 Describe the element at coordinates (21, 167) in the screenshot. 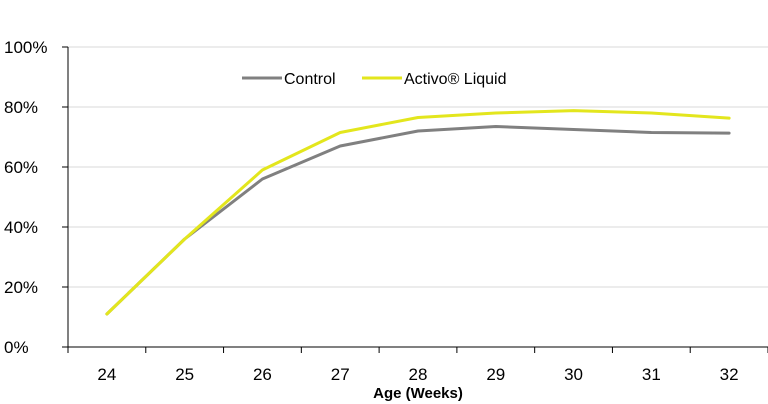

I see `y-tick-label: 60%` at that location.